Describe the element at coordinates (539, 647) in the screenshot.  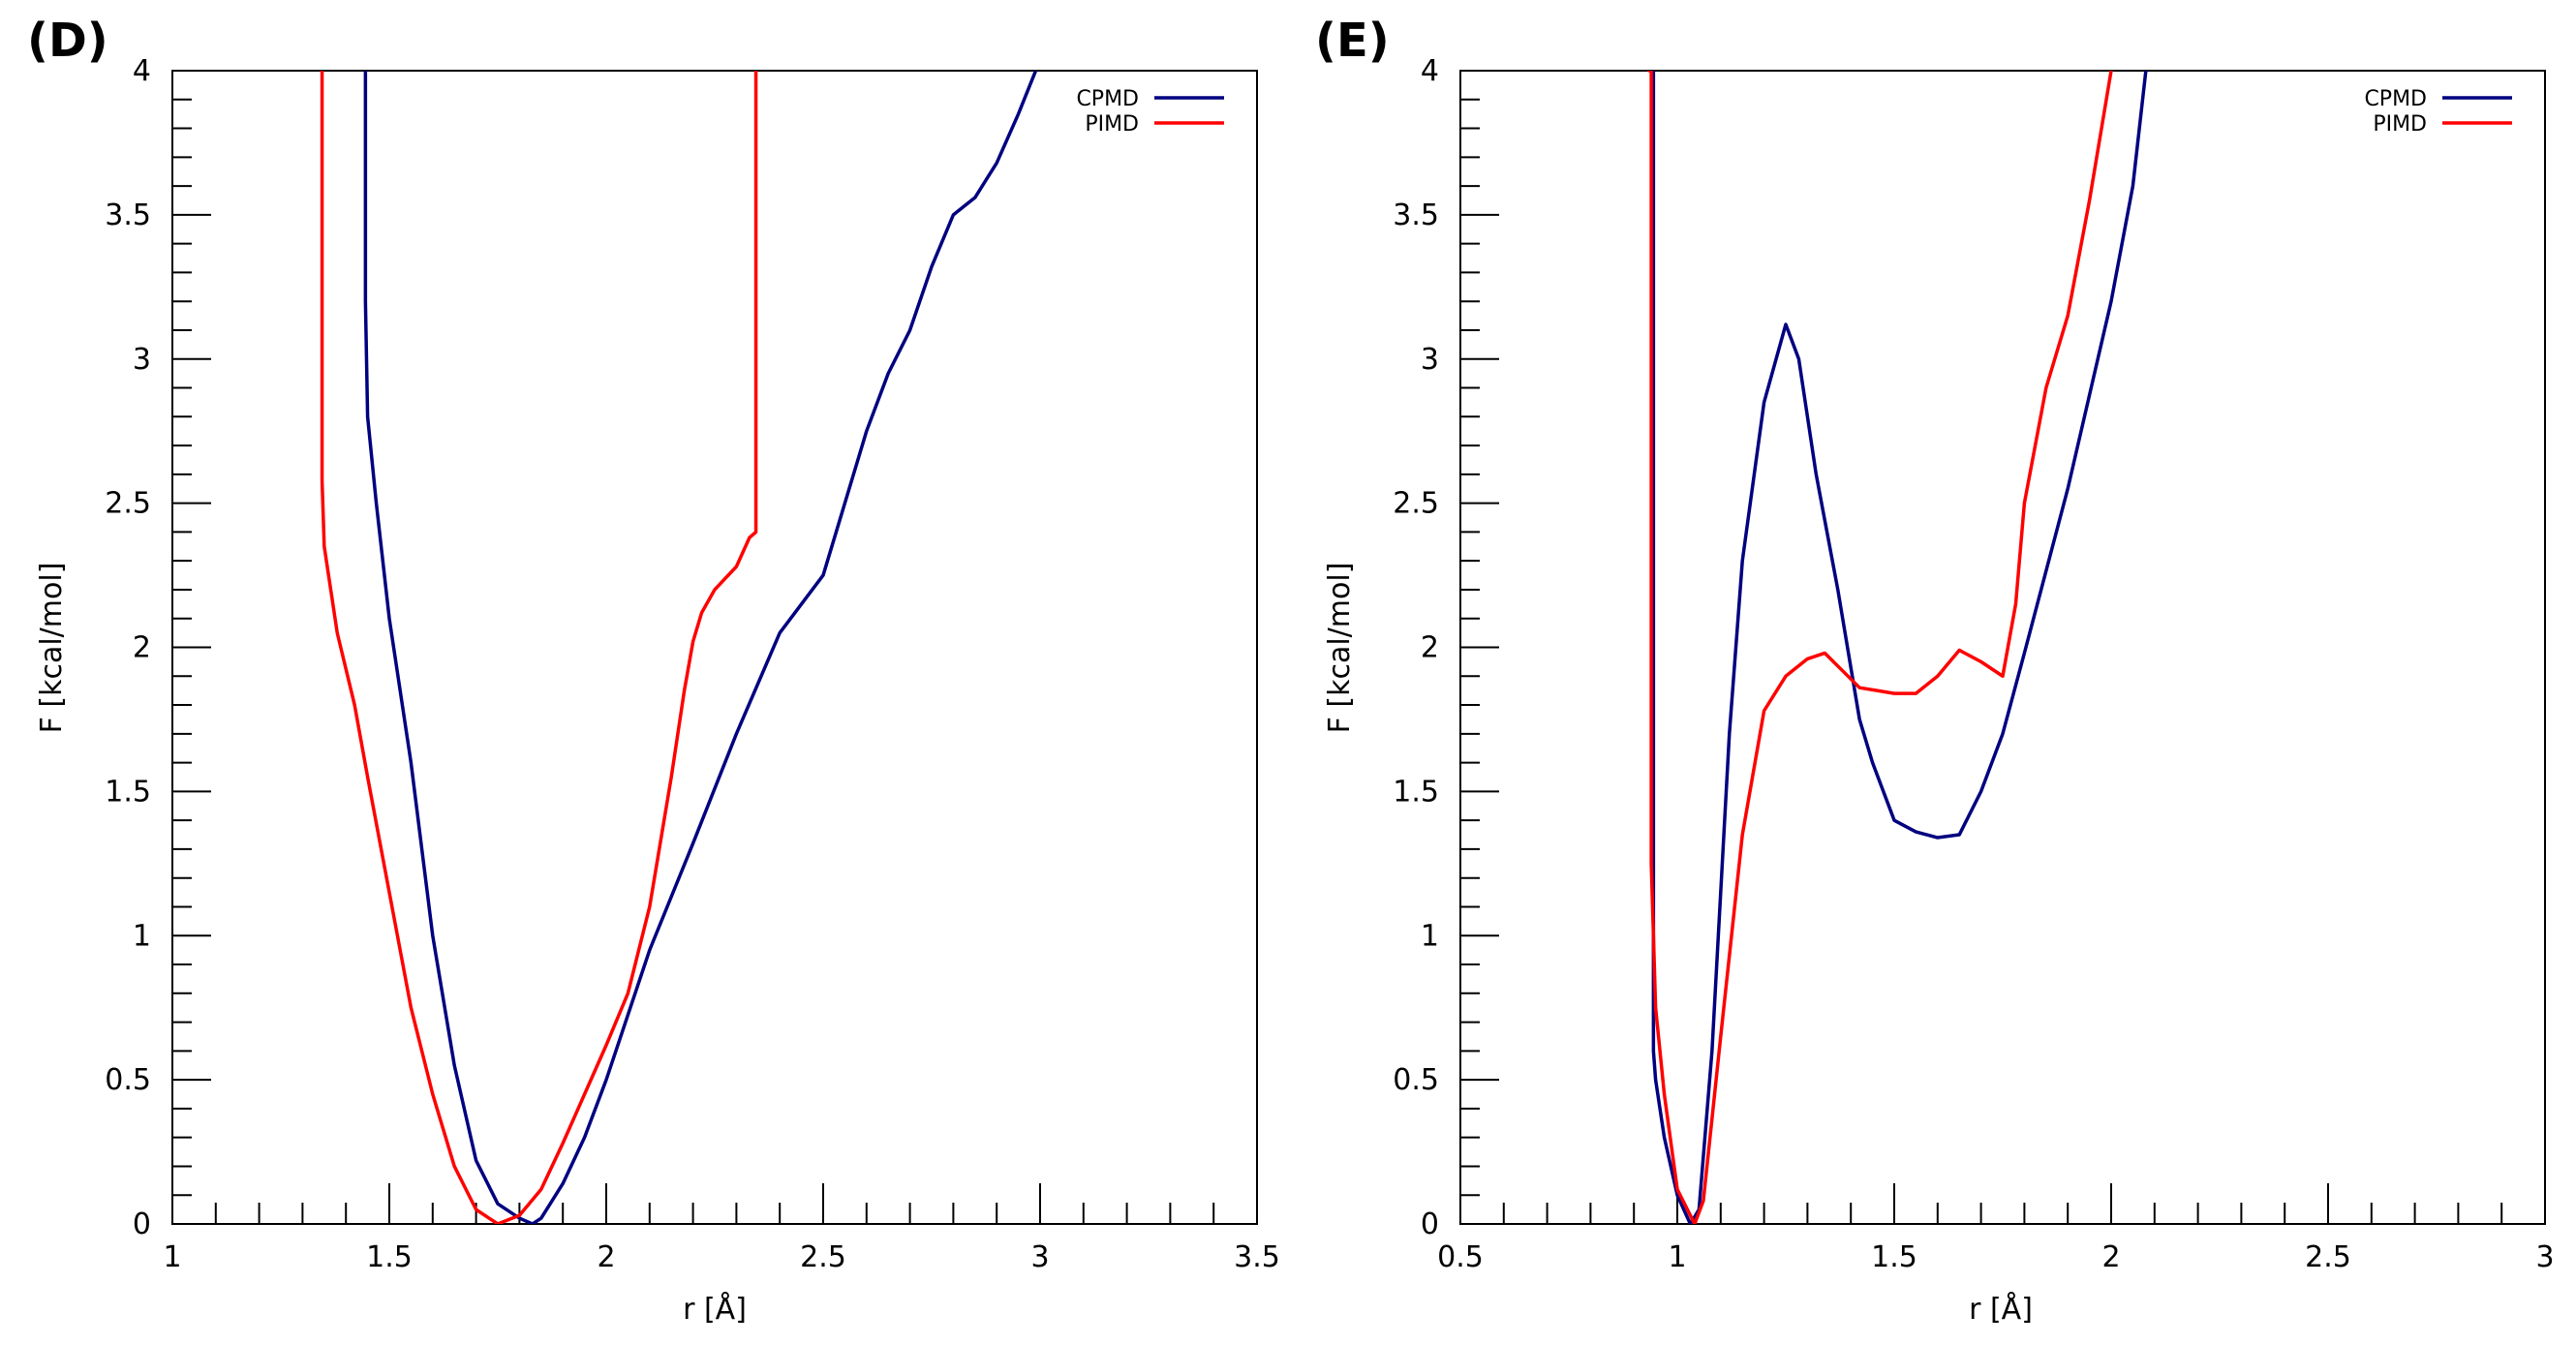
I see `series-line-pimd-d` at that location.